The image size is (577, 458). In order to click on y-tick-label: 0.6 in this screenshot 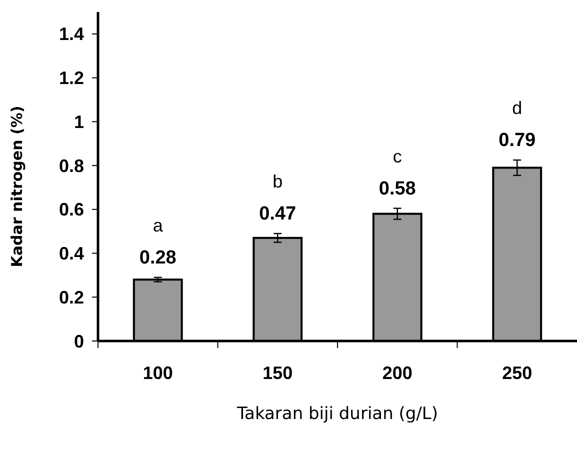, I will do `click(71, 210)`.